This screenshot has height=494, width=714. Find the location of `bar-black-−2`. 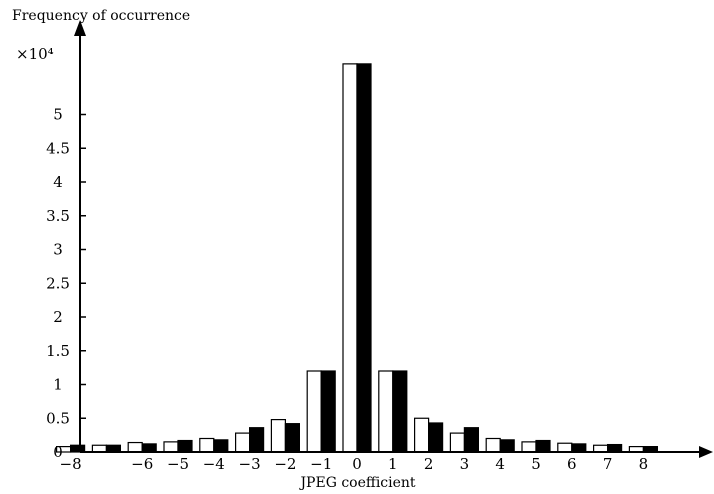

bar-black-−2 is located at coordinates (292, 438).